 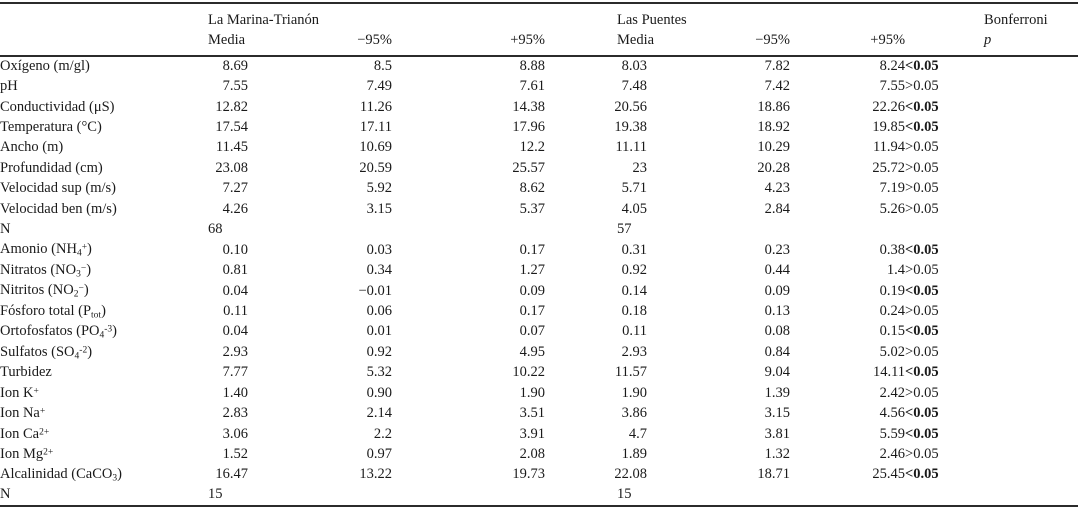 I want to click on value-cell: 8.03, so click(x=634, y=66).